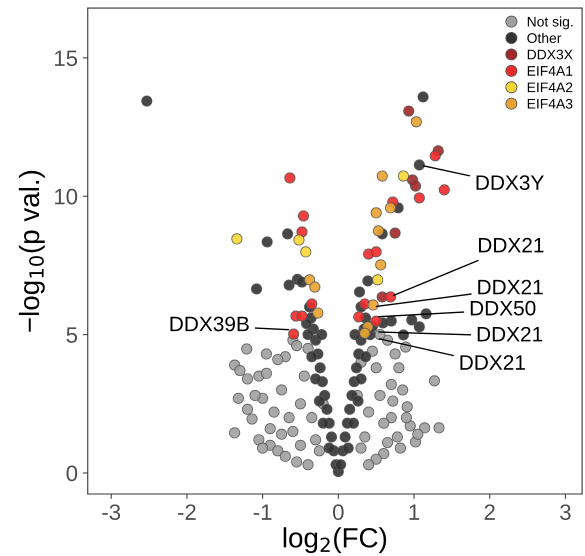  What do you see at coordinates (415, 512) in the screenshot?
I see `x-tick-label: 1` at bounding box center [415, 512].